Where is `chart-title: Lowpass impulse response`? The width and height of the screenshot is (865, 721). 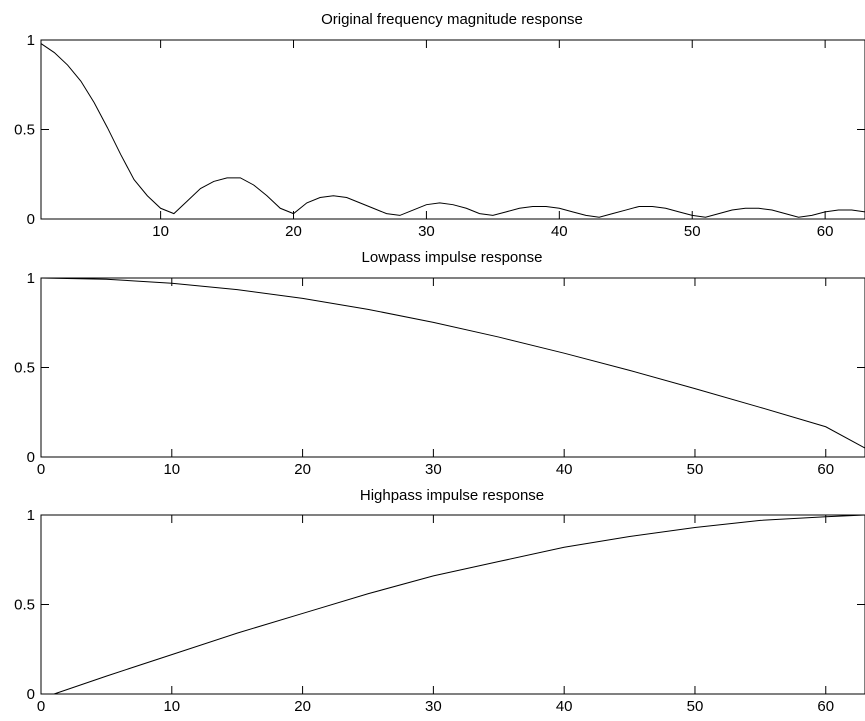 chart-title: Lowpass impulse response is located at coordinates (452, 257).